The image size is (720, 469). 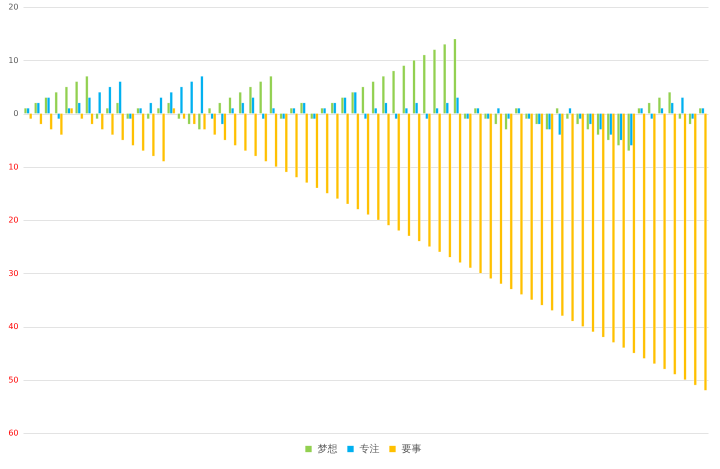 I want to click on y-tick-label: 30, so click(x=13, y=273).